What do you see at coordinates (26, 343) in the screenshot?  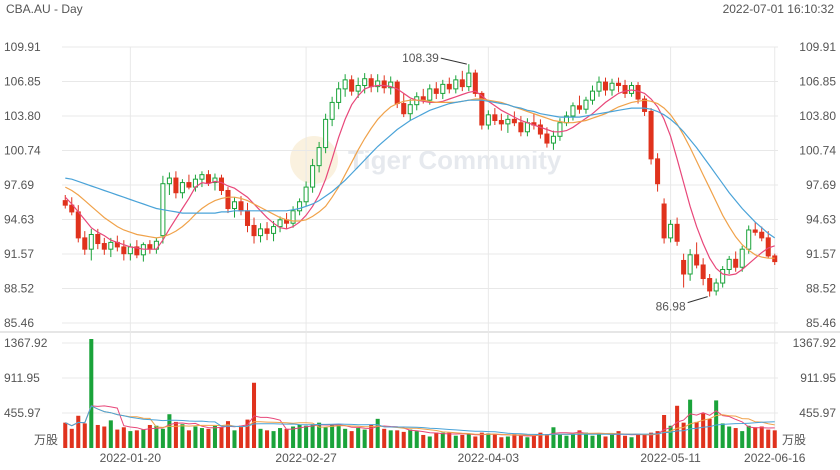 I see `volume-tick-left: 1367.92` at bounding box center [26, 343].